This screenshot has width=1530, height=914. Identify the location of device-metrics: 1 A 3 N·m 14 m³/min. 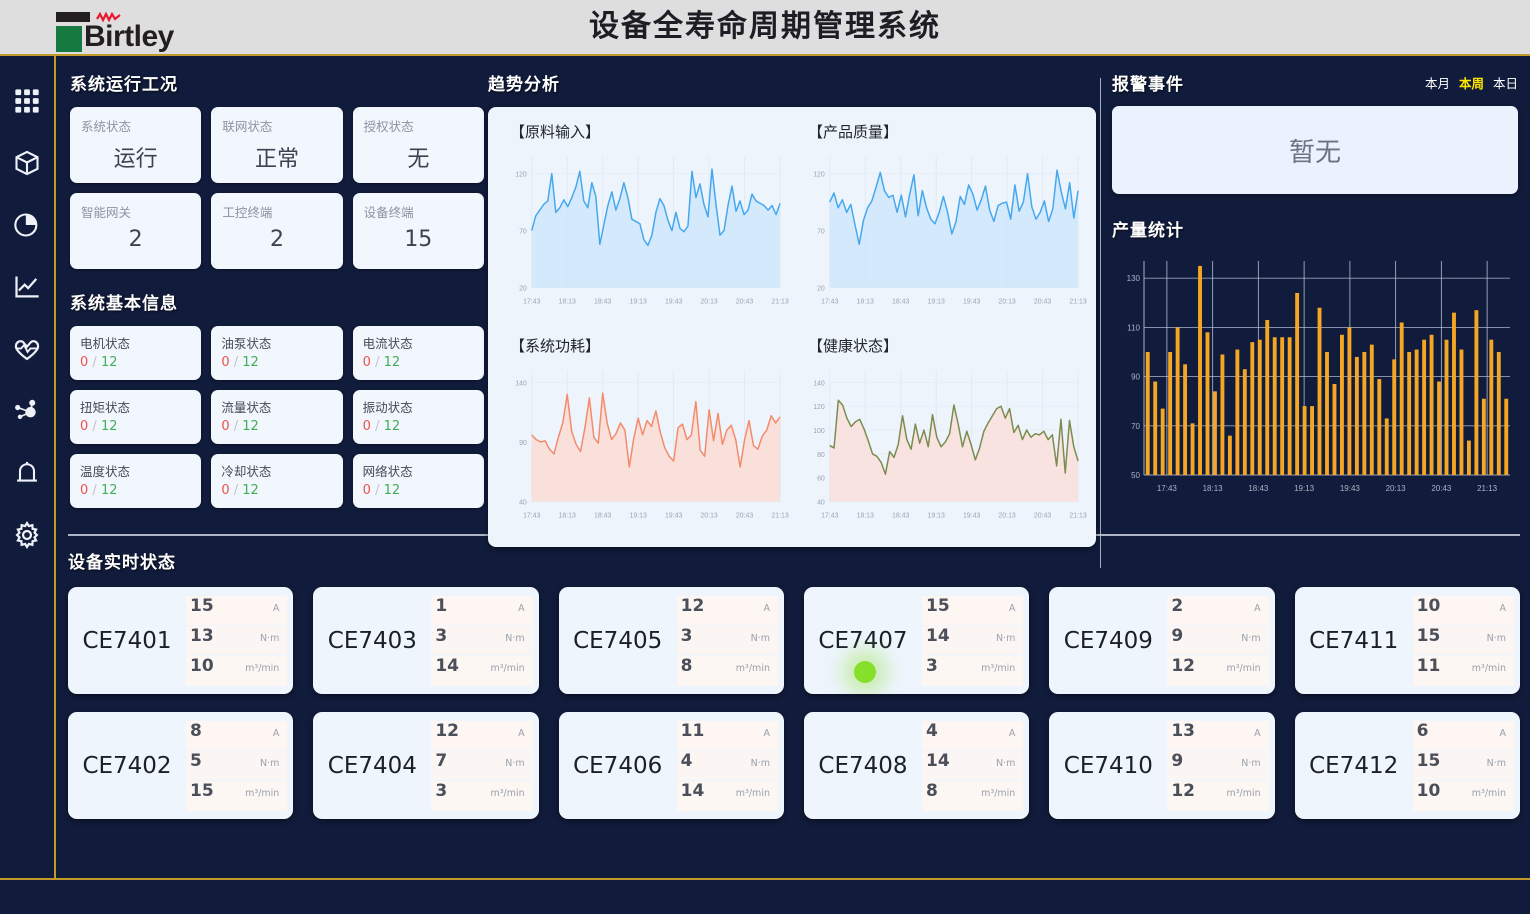
(484, 640).